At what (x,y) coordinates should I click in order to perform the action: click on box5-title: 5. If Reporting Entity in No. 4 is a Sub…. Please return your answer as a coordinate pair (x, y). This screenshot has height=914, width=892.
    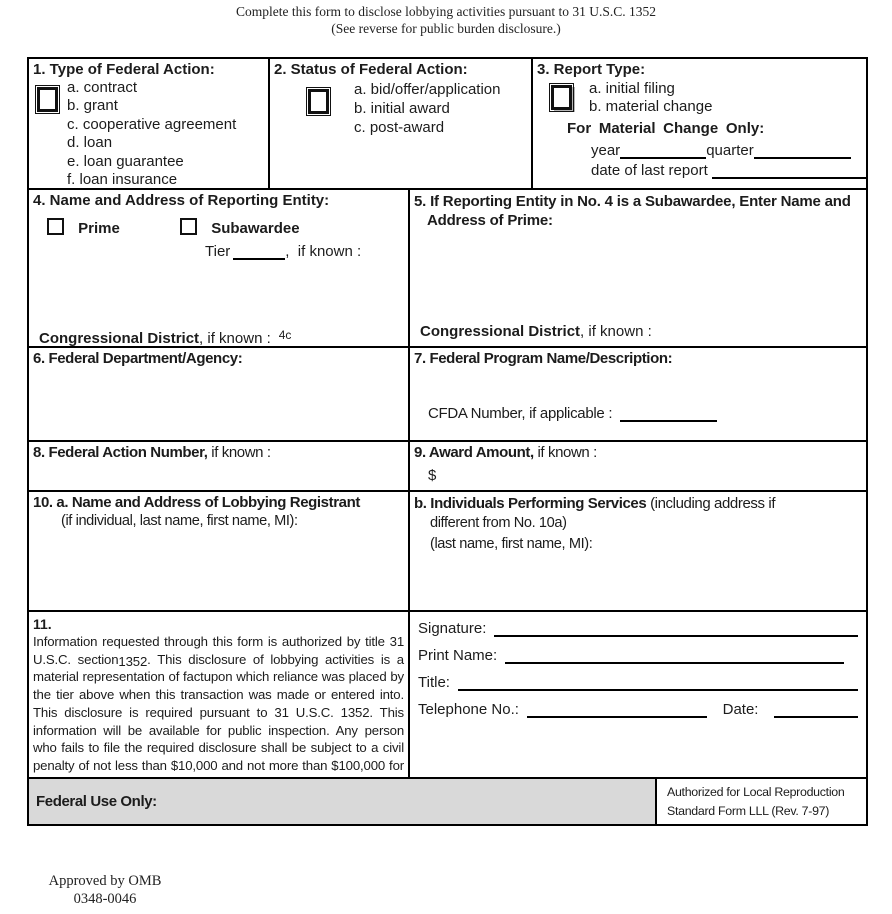
    Looking at the image, I should click on (632, 211).